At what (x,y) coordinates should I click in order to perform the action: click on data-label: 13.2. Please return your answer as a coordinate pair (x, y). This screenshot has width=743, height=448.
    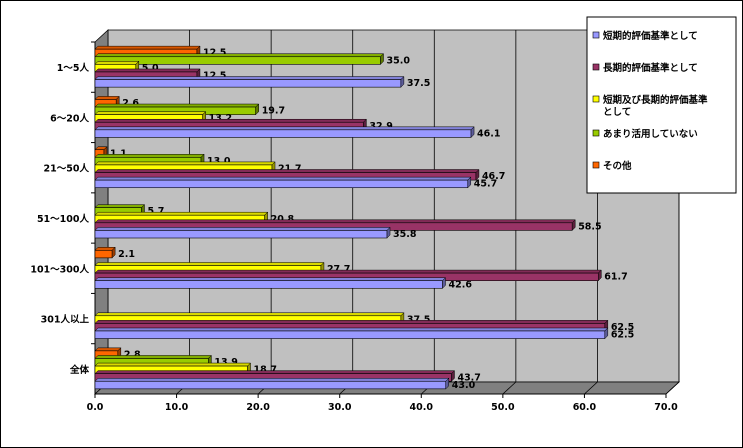
    Looking at the image, I should click on (220, 118).